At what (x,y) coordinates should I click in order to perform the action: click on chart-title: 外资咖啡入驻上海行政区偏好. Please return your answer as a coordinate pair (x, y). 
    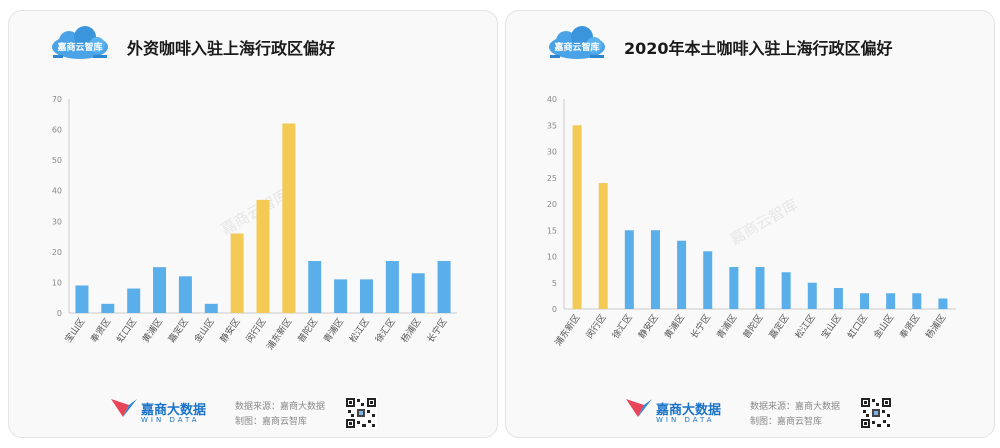
    Looking at the image, I should click on (231, 48).